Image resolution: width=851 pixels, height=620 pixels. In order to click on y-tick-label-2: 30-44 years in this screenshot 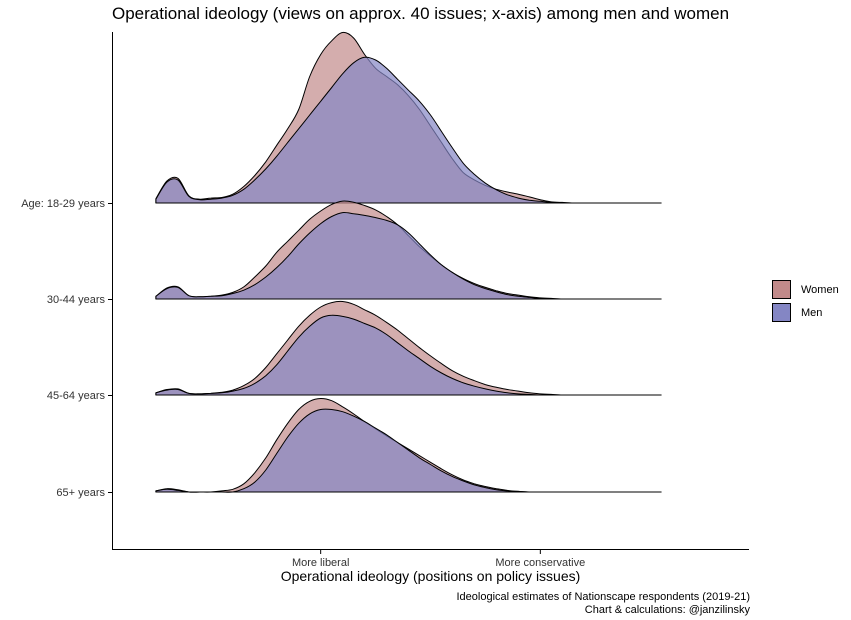, I will do `click(76, 300)`.